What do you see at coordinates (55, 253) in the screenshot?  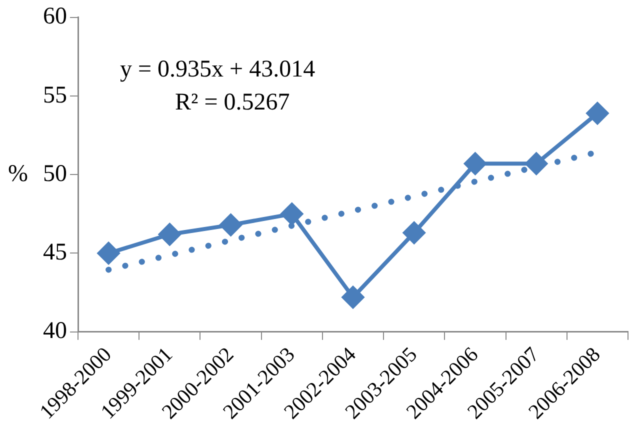 I see `y-tick-label: 45` at bounding box center [55, 253].